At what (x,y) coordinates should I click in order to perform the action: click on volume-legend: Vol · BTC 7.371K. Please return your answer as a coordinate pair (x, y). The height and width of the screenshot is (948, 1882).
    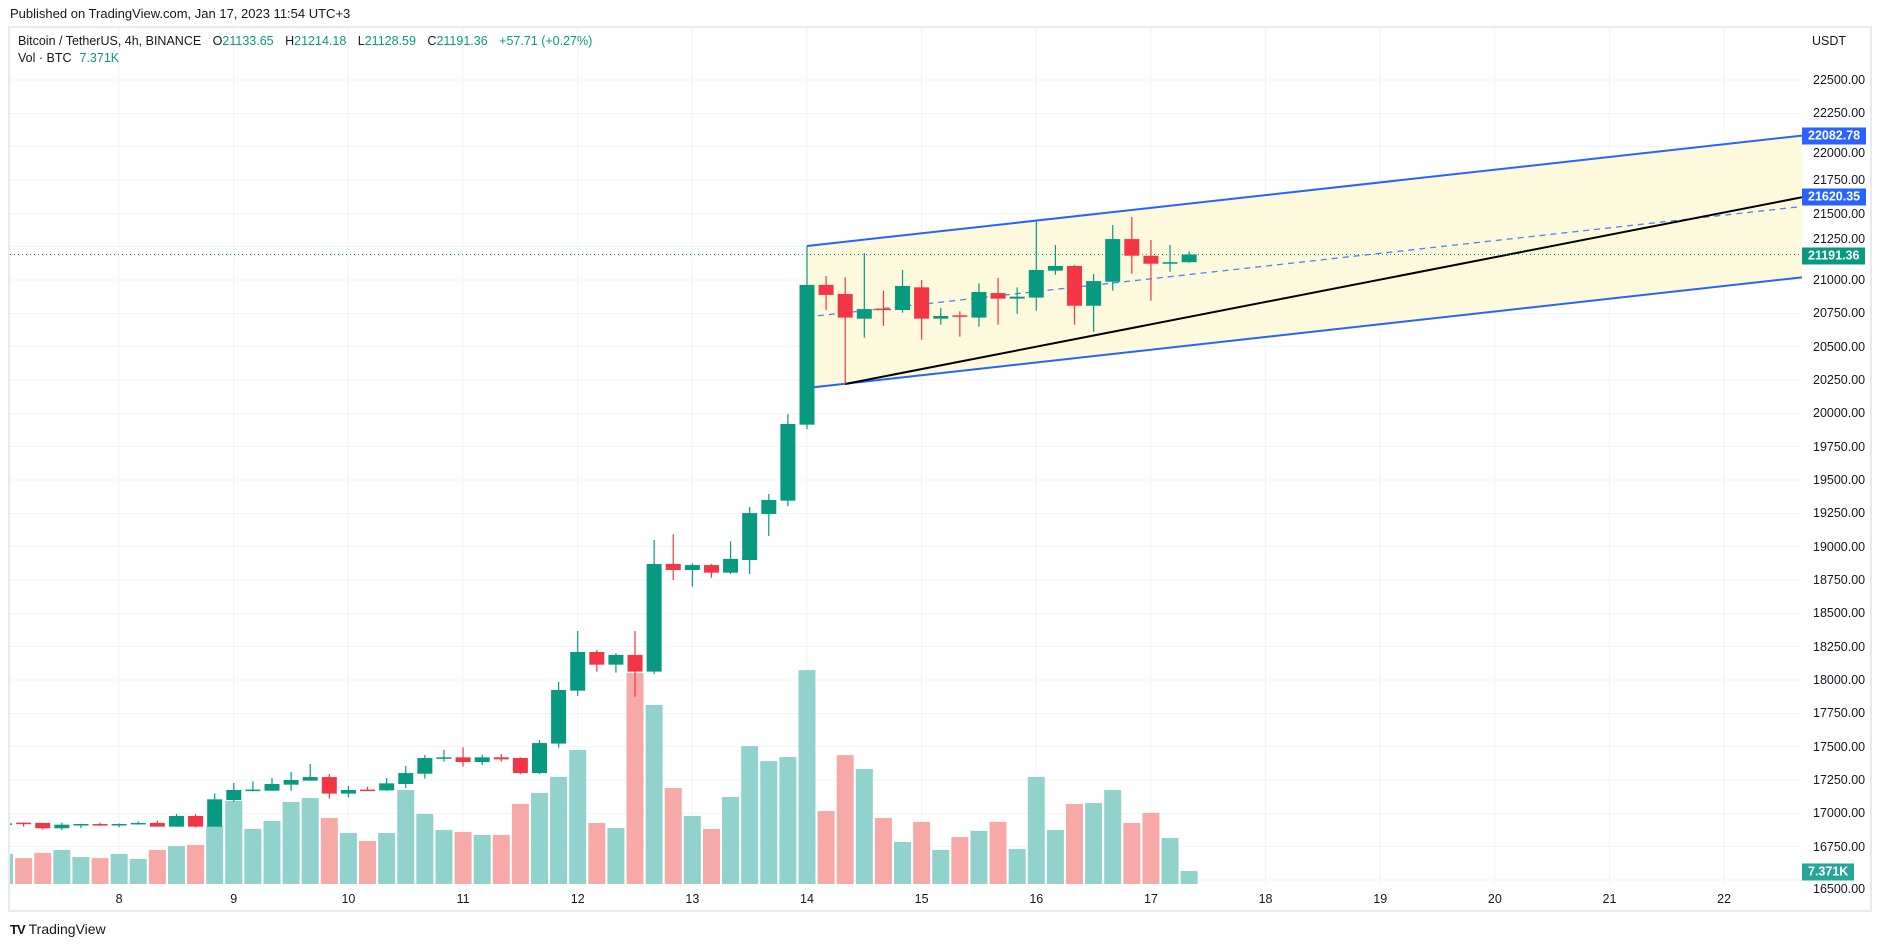
    Looking at the image, I should click on (72, 58).